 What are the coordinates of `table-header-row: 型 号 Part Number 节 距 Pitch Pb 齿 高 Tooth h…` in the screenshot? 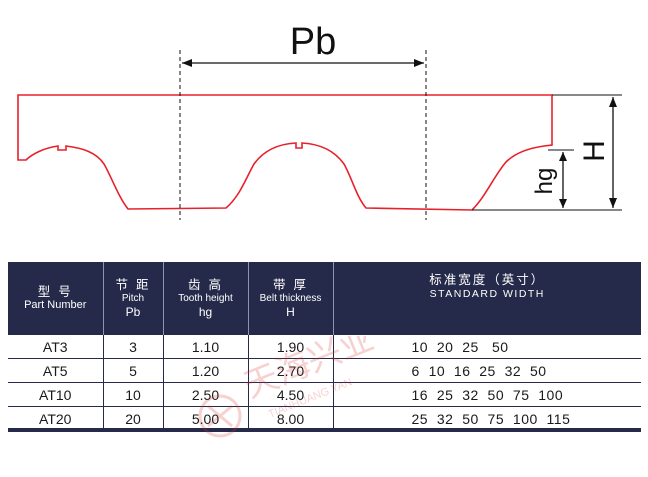 It's located at (324, 298).